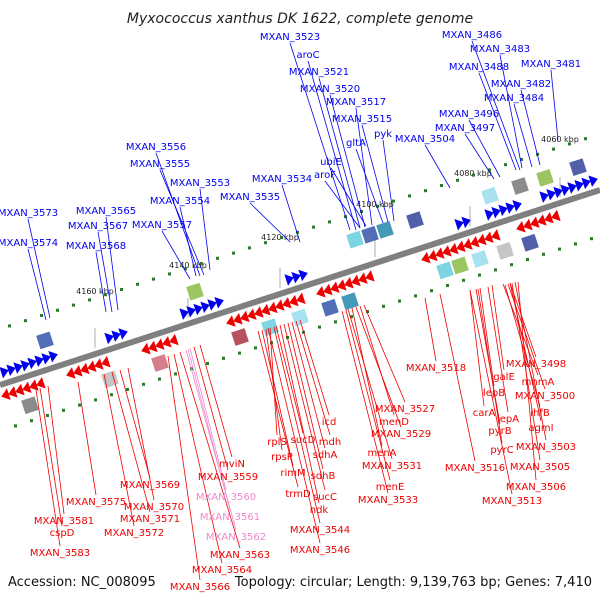 This screenshot has width=600, height=600. What do you see at coordinates (473, 173) in the screenshot?
I see `kbp-tick-label: 4080 kbp` at bounding box center [473, 173].